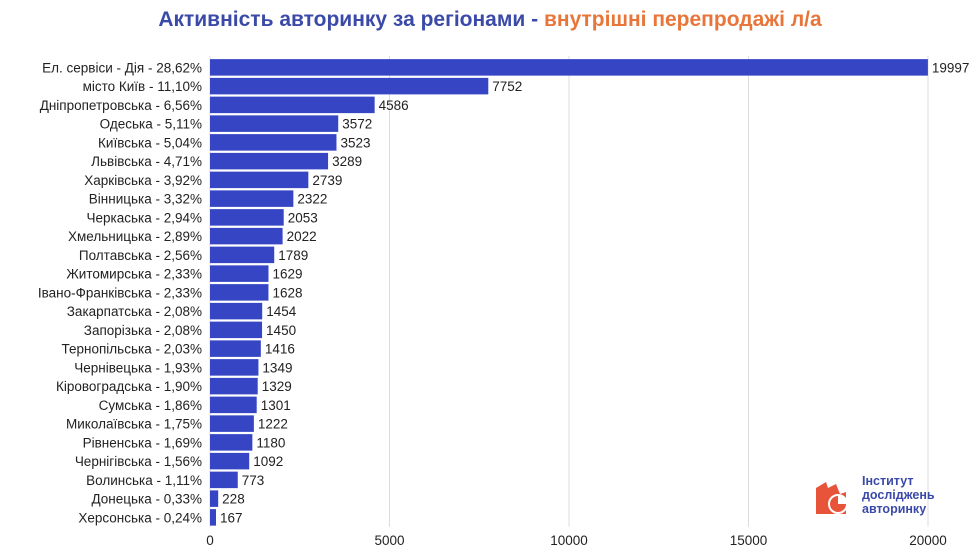  Describe the element at coordinates (312, 199) in the screenshot. I see `value-label-7: 2322` at that location.